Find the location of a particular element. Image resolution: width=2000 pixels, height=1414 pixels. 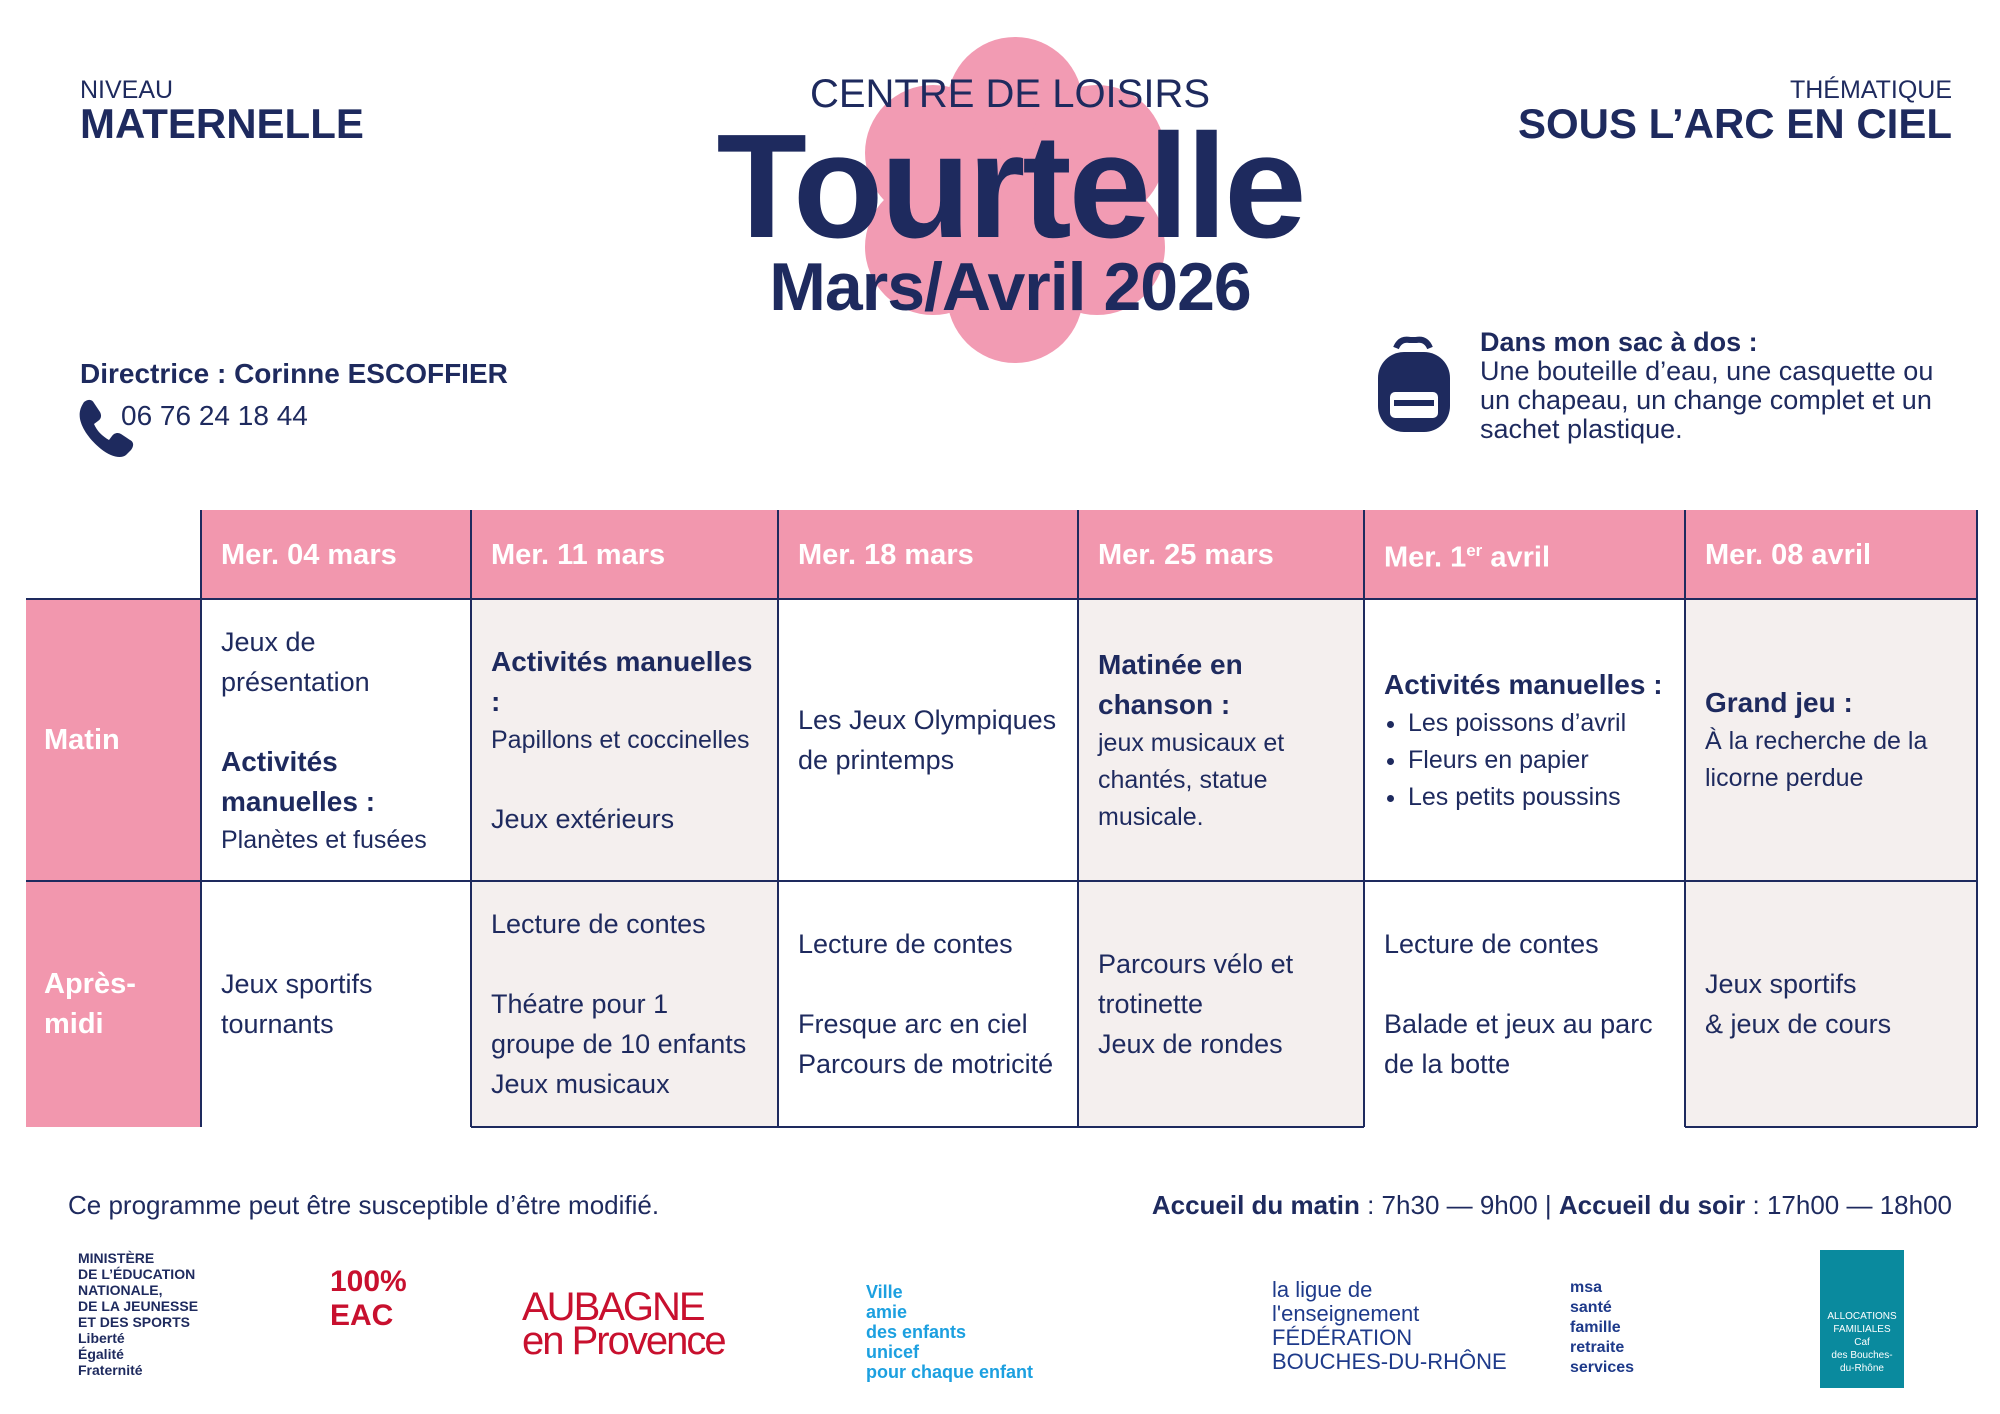

column-header-text: Mer. 18 mars is located at coordinates (928, 555).